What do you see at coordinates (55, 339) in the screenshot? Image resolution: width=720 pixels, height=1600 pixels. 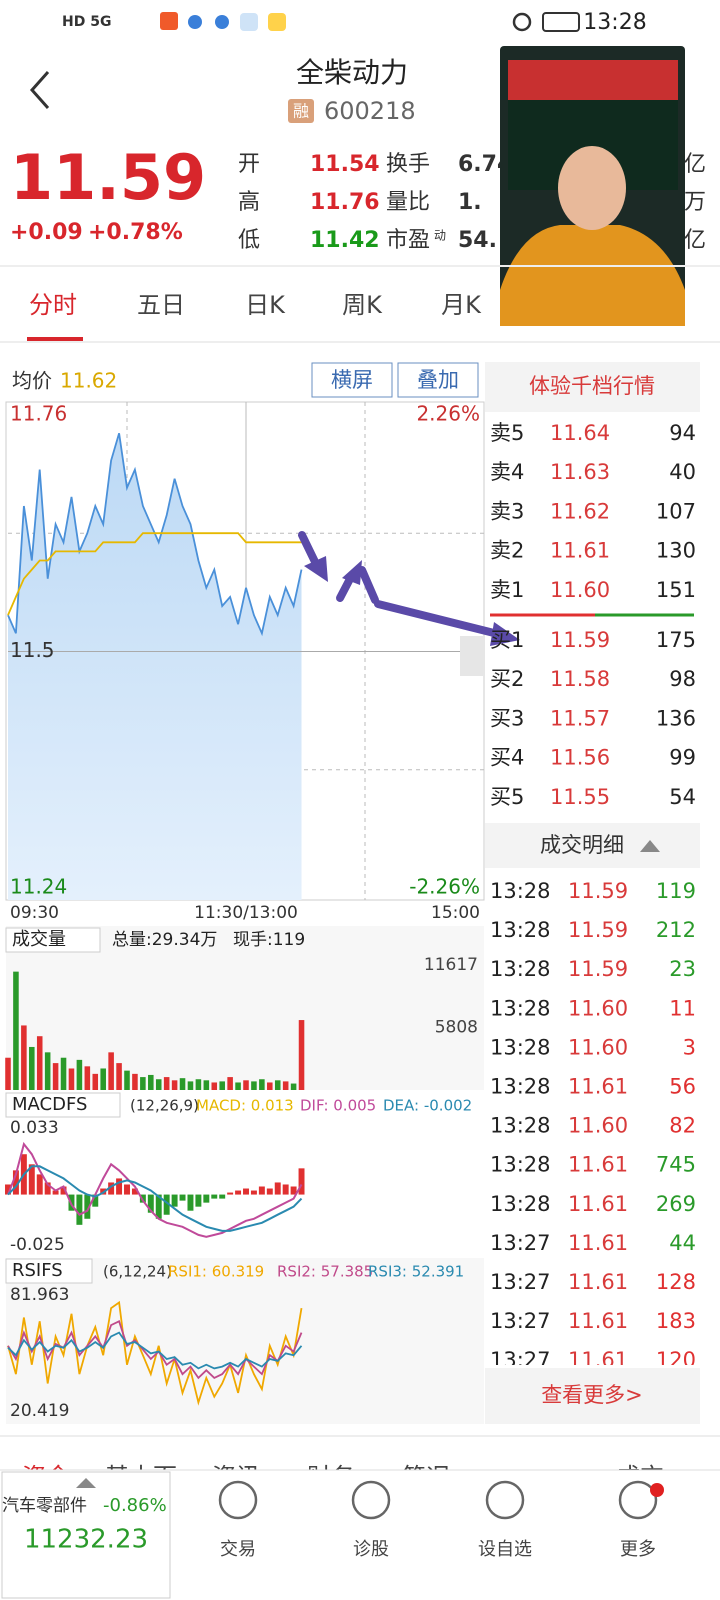 I see `tab-indicator` at bounding box center [55, 339].